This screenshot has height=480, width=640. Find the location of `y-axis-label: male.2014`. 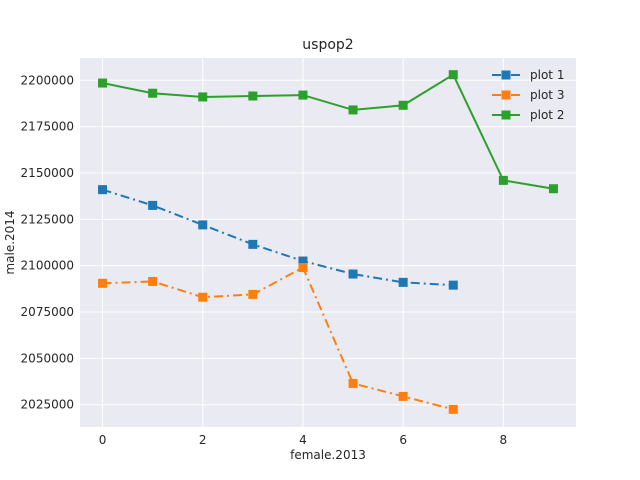

y-axis-label: male.2014 is located at coordinates (10, 242).